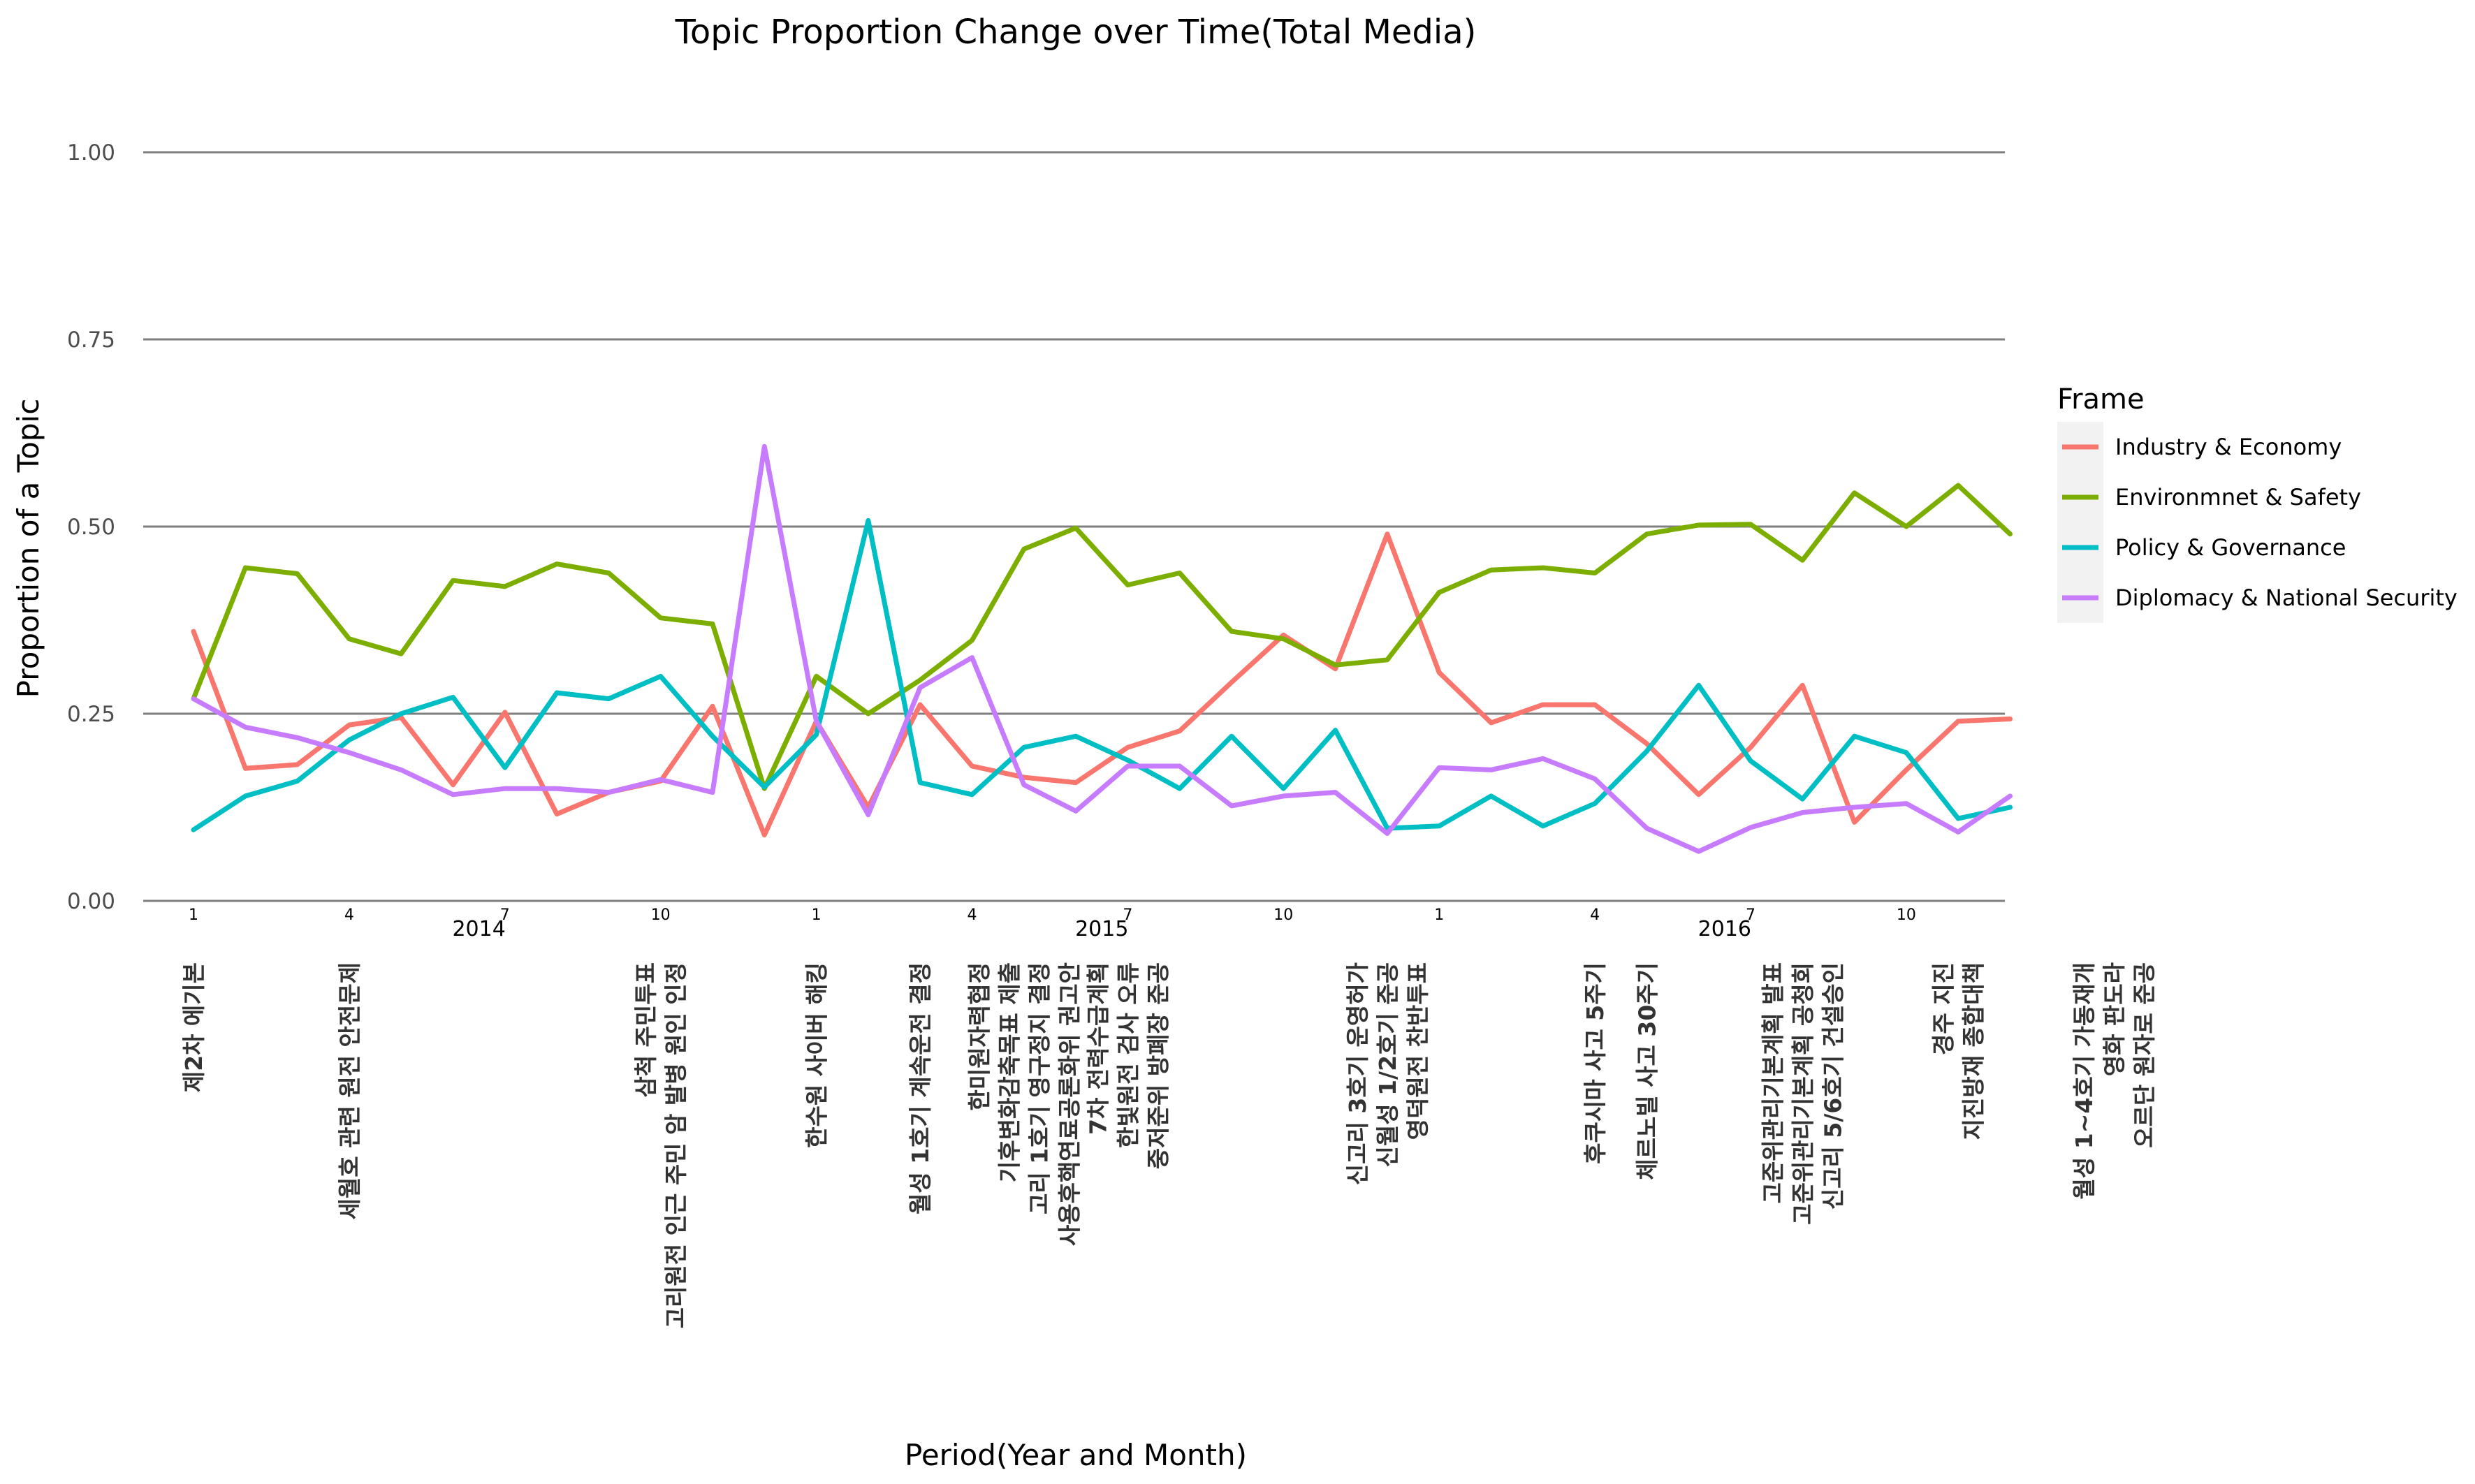 The image size is (2475, 1484). What do you see at coordinates (2286, 598) in the screenshot?
I see `legend-entry: Diplomacy & National Security` at bounding box center [2286, 598].